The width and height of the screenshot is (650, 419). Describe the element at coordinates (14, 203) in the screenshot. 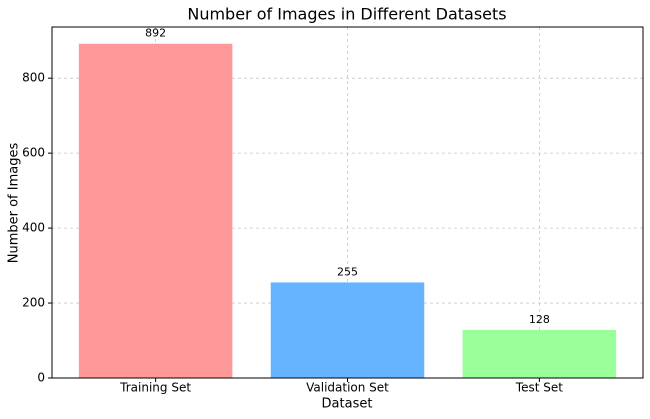

I see `y-axis-label: Number of Images` at that location.